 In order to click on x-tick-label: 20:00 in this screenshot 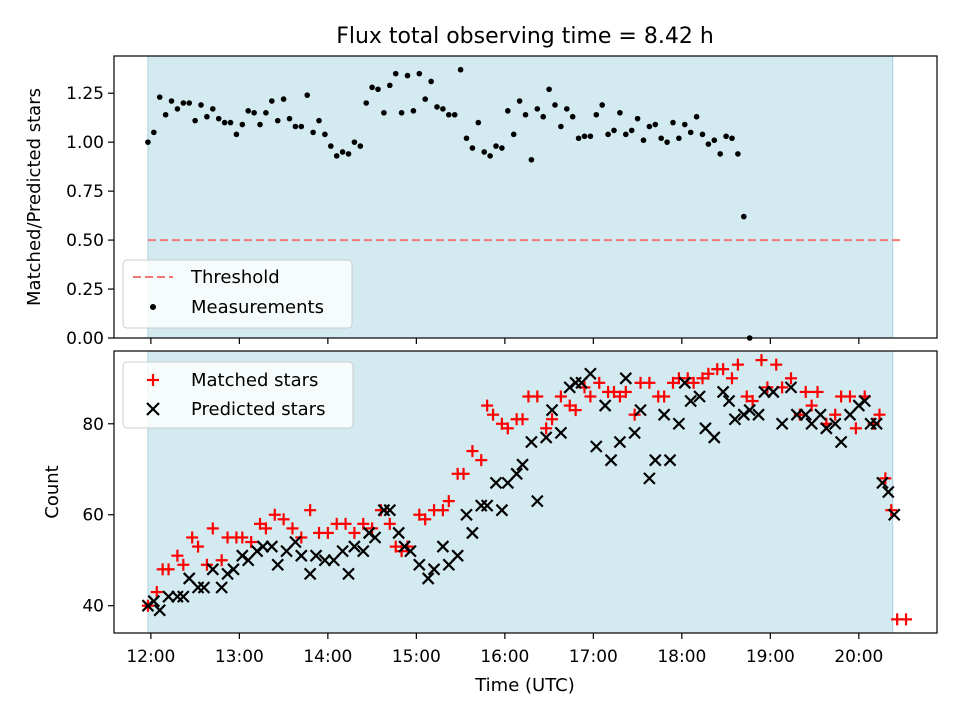, I will do `click(858, 657)`.